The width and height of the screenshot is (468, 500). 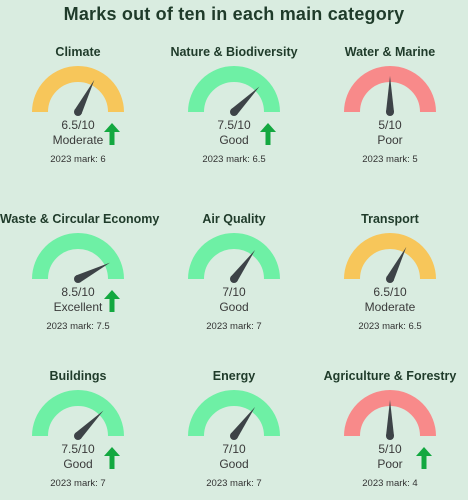 What do you see at coordinates (80, 219) in the screenshot?
I see `category-name: Waste & Circular Economy` at bounding box center [80, 219].